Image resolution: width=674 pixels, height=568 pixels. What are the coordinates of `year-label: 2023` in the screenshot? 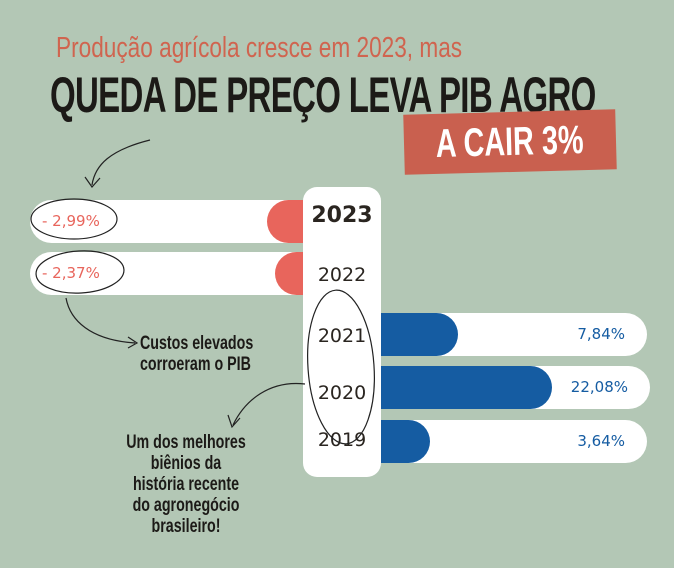 It's located at (342, 215).